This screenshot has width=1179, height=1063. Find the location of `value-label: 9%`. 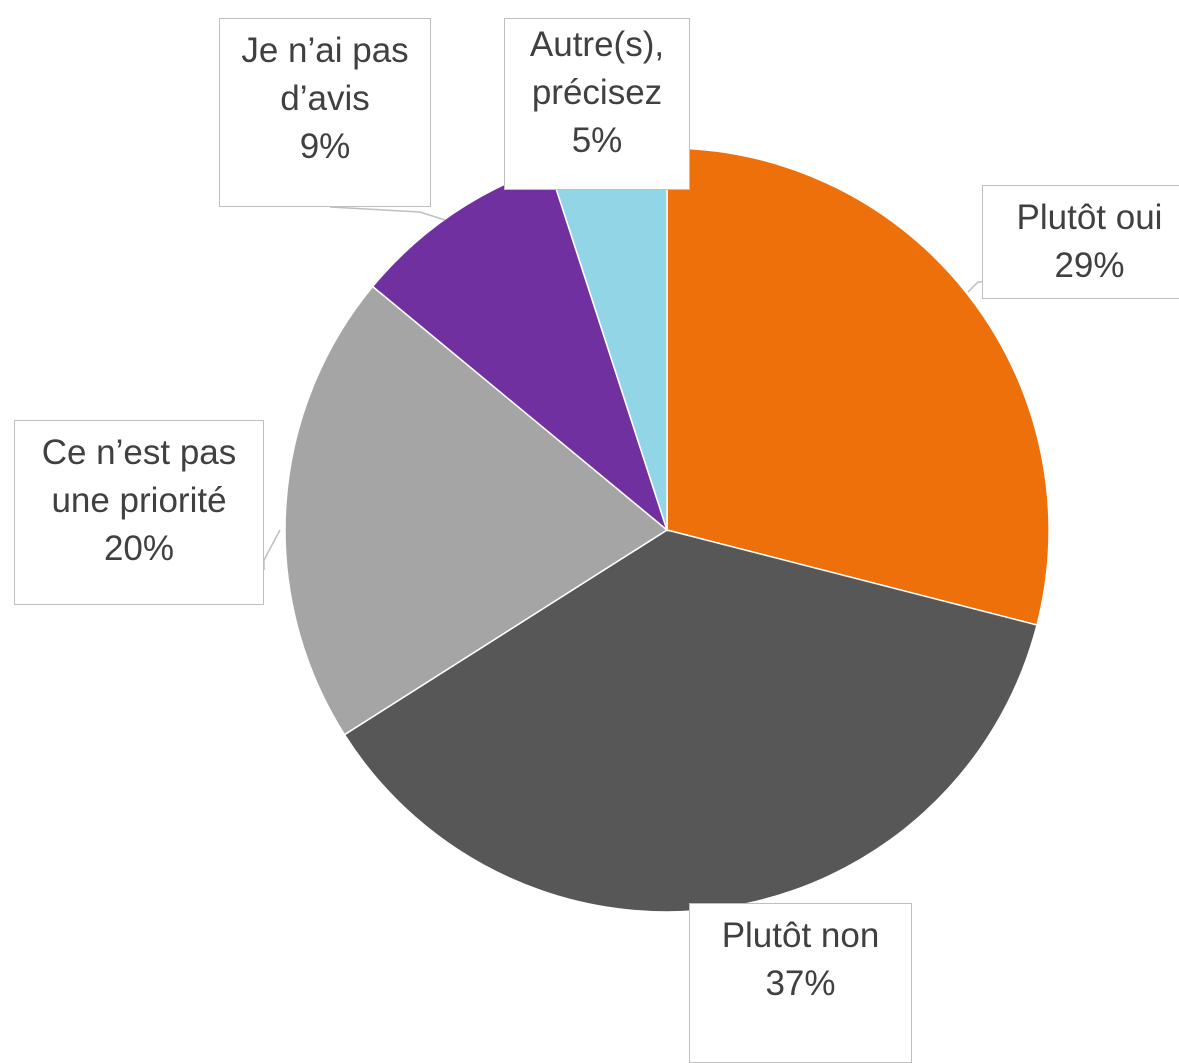

value-label: 9% is located at coordinates (325, 146).